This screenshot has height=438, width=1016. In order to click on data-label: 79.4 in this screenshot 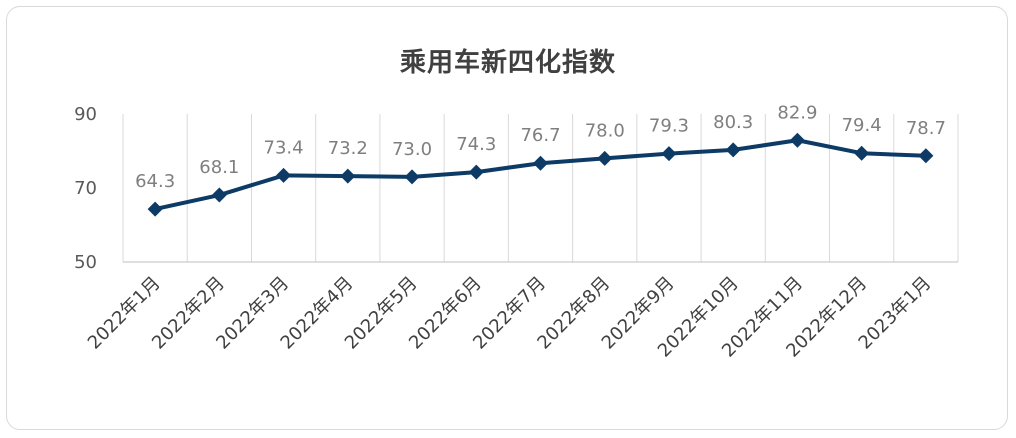, I will do `click(862, 125)`.